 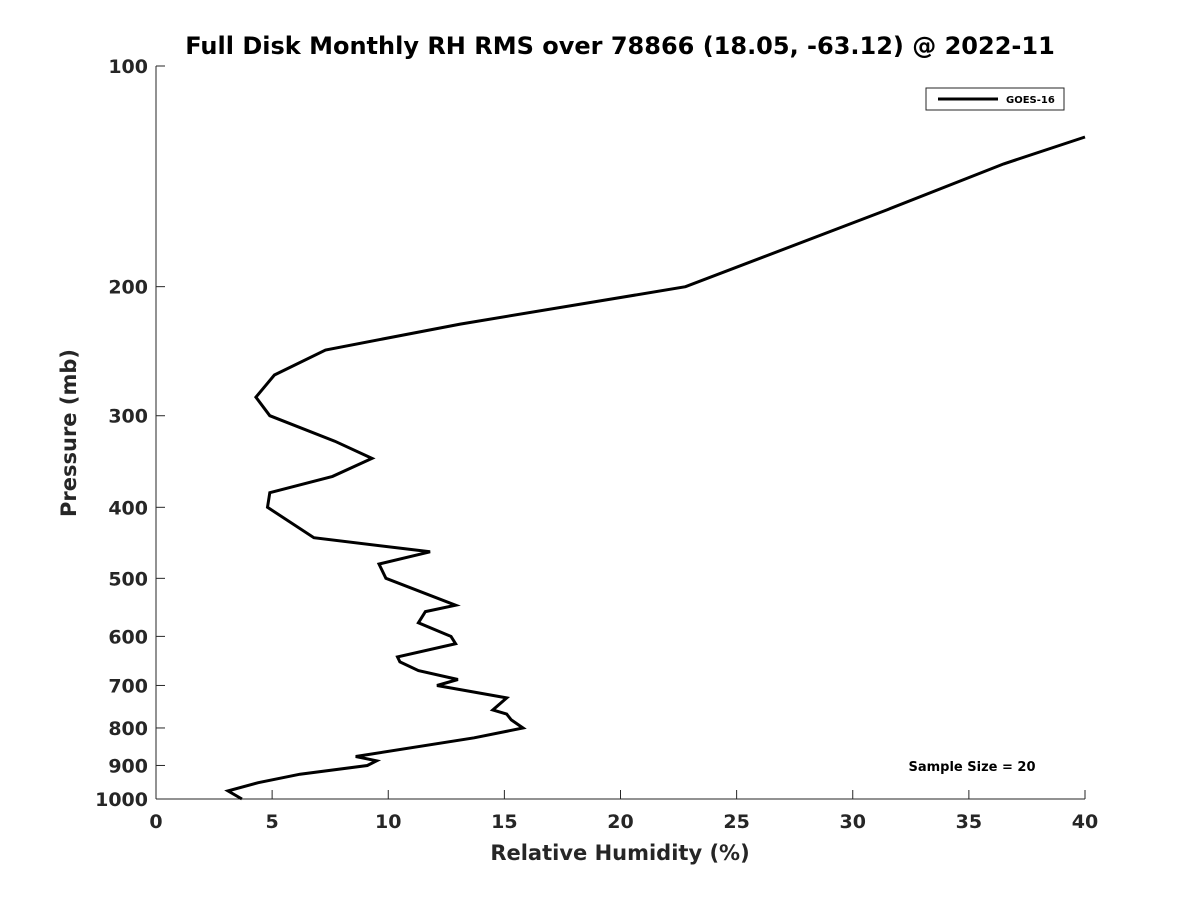 What do you see at coordinates (69, 433) in the screenshot?
I see `y-axis-label: Pressure (mb)` at bounding box center [69, 433].